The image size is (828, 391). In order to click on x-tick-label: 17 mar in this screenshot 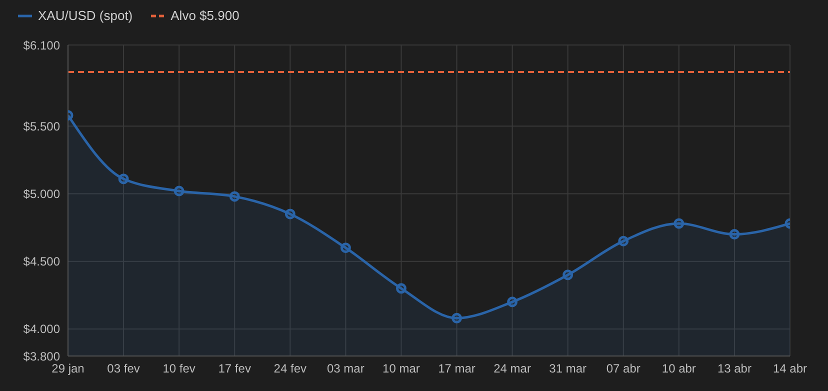, I will do `click(457, 369)`.